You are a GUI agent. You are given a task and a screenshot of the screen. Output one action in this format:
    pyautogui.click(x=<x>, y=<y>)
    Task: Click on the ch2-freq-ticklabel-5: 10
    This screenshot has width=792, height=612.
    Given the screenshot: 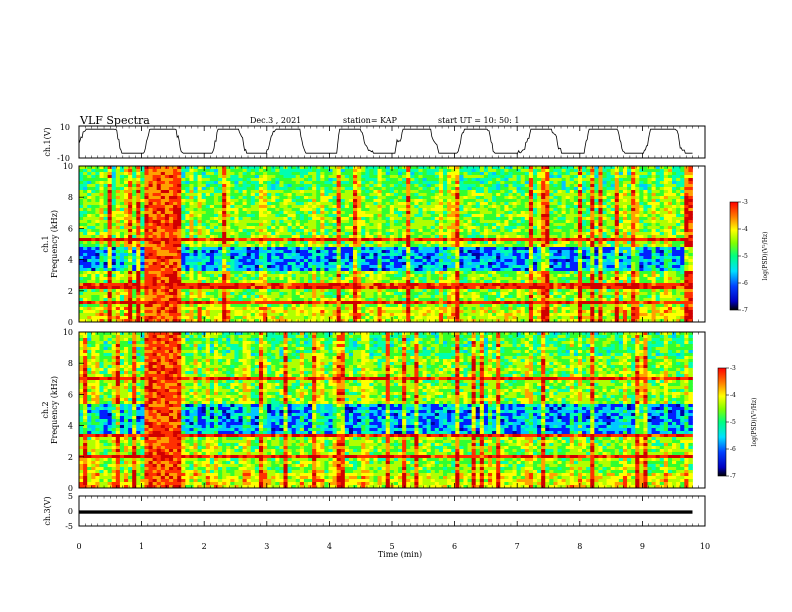 What is the action you would take?
    pyautogui.click(x=68, y=332)
    